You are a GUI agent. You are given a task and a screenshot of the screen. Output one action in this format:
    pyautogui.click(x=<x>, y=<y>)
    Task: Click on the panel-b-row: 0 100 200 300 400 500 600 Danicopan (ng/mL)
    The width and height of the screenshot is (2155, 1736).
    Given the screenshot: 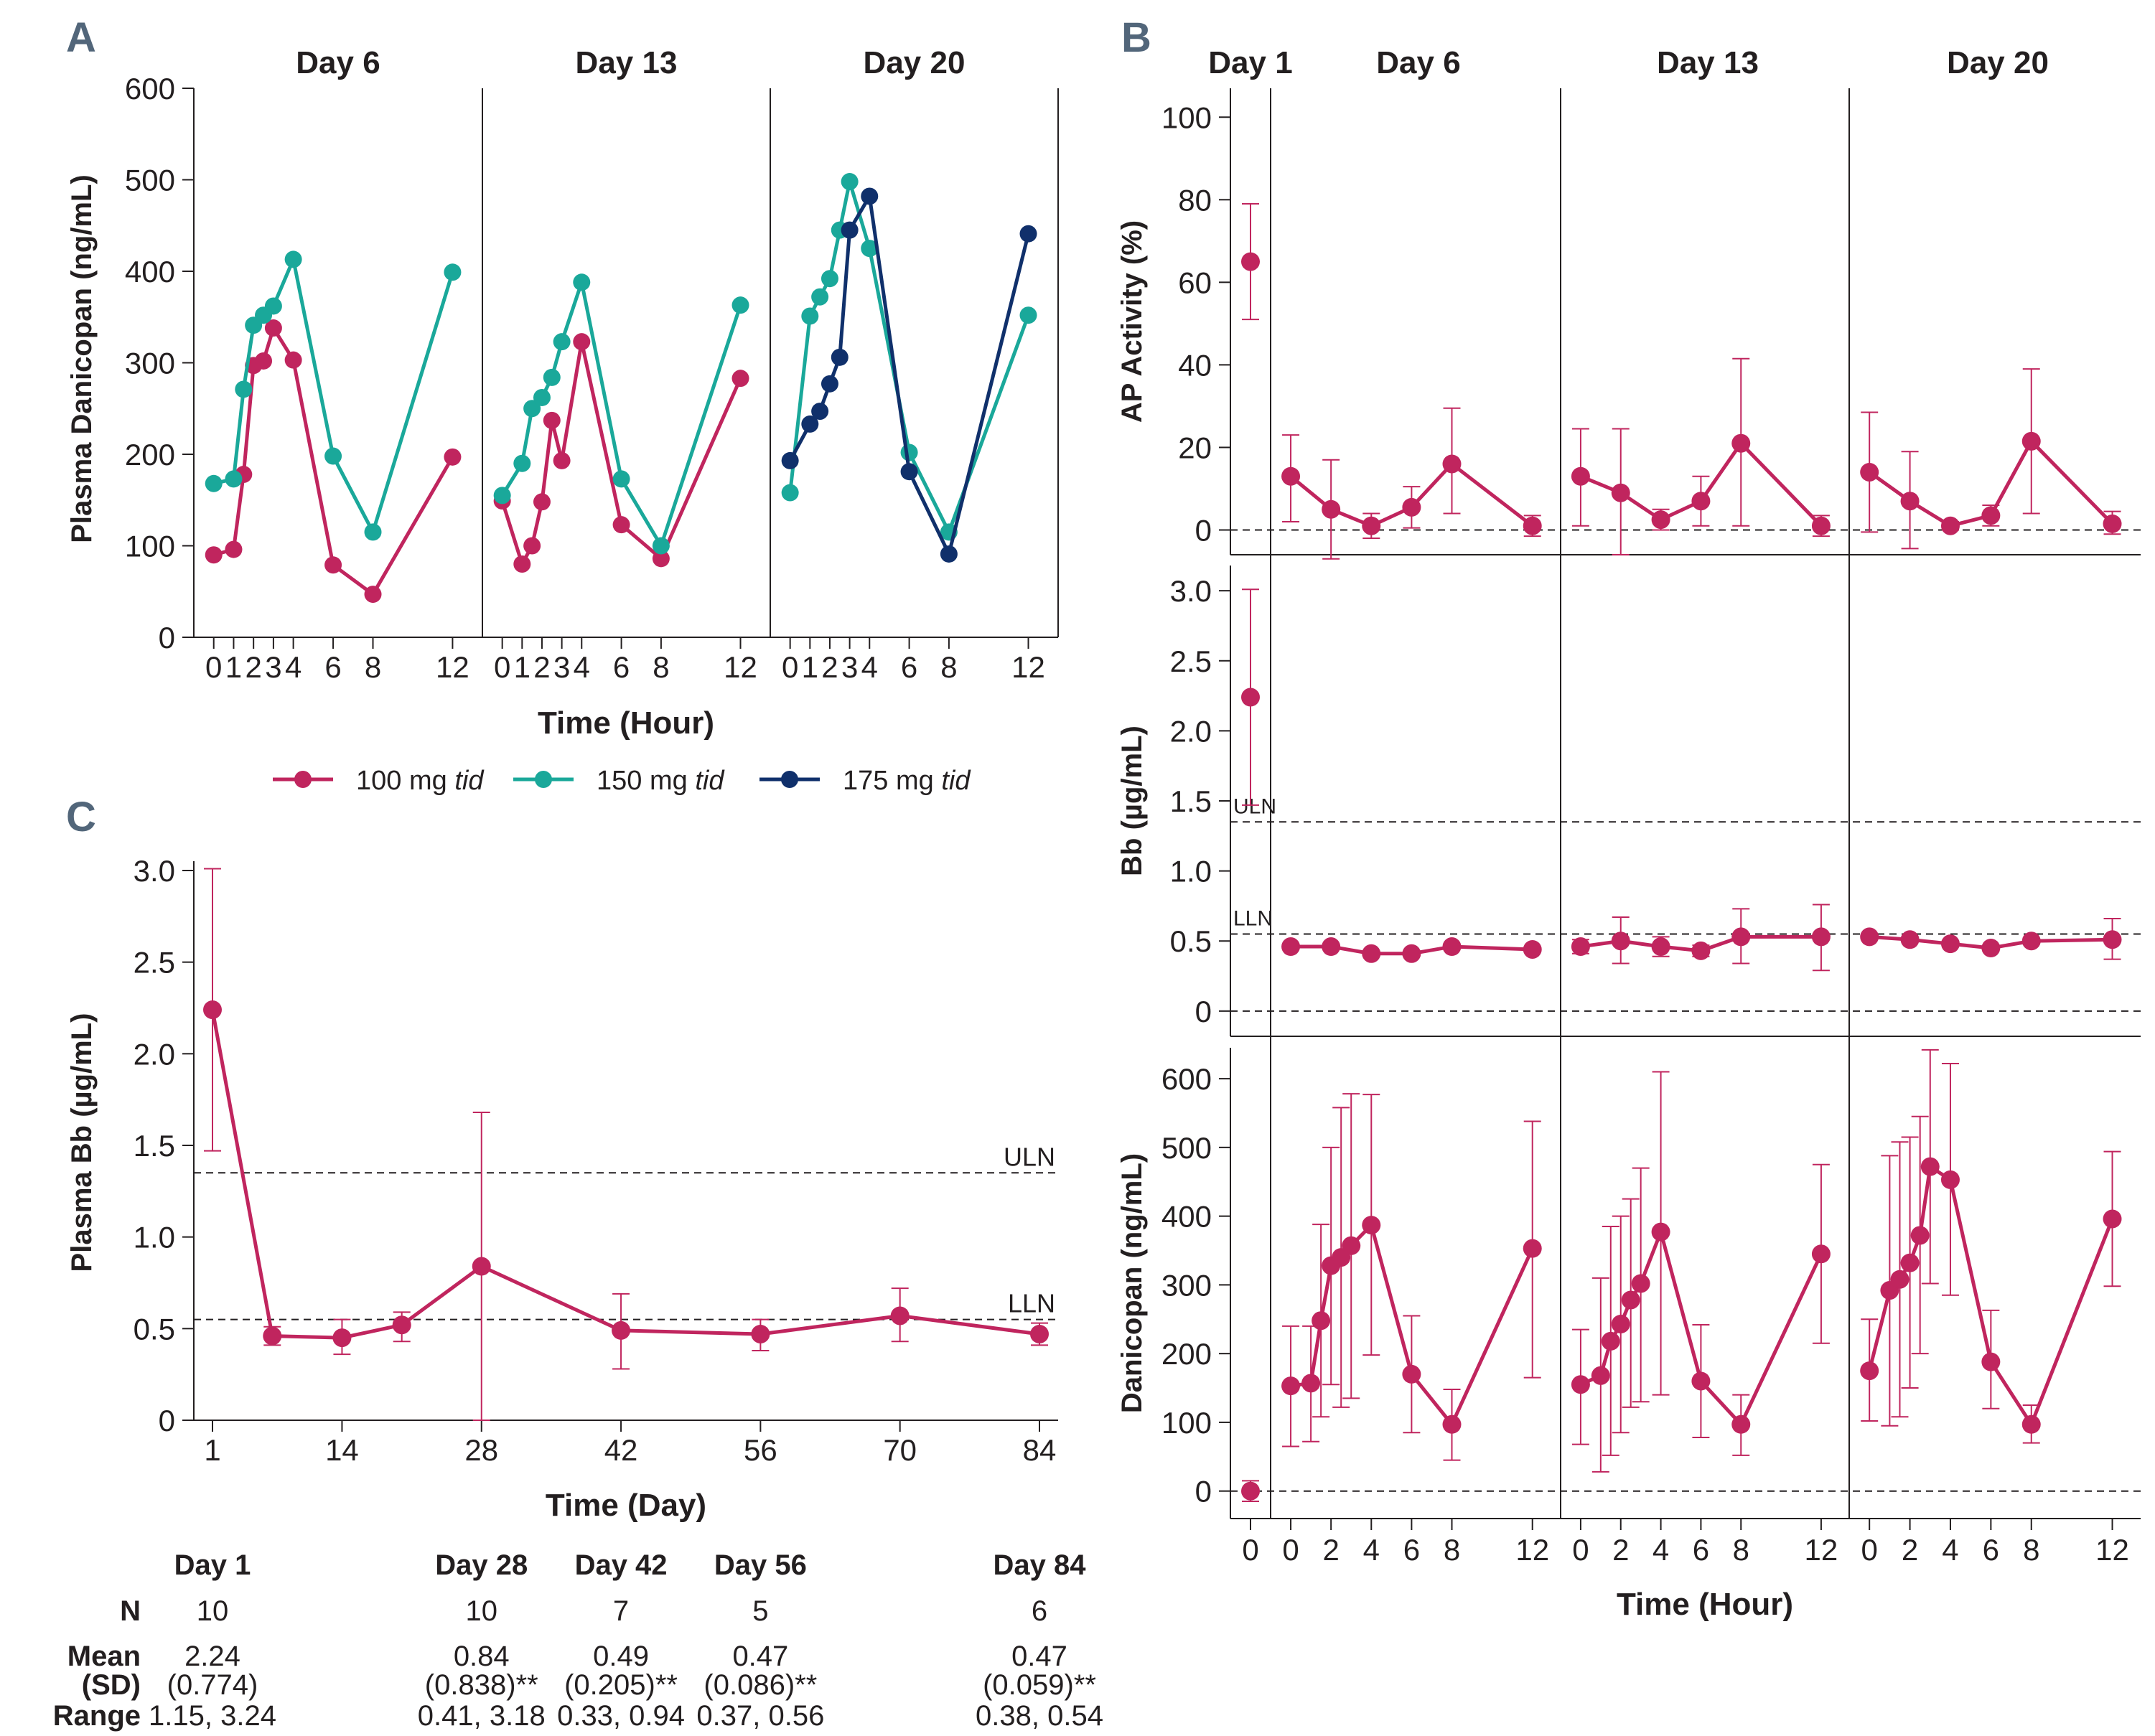 What is the action you would take?
    pyautogui.click(x=1628, y=1283)
    